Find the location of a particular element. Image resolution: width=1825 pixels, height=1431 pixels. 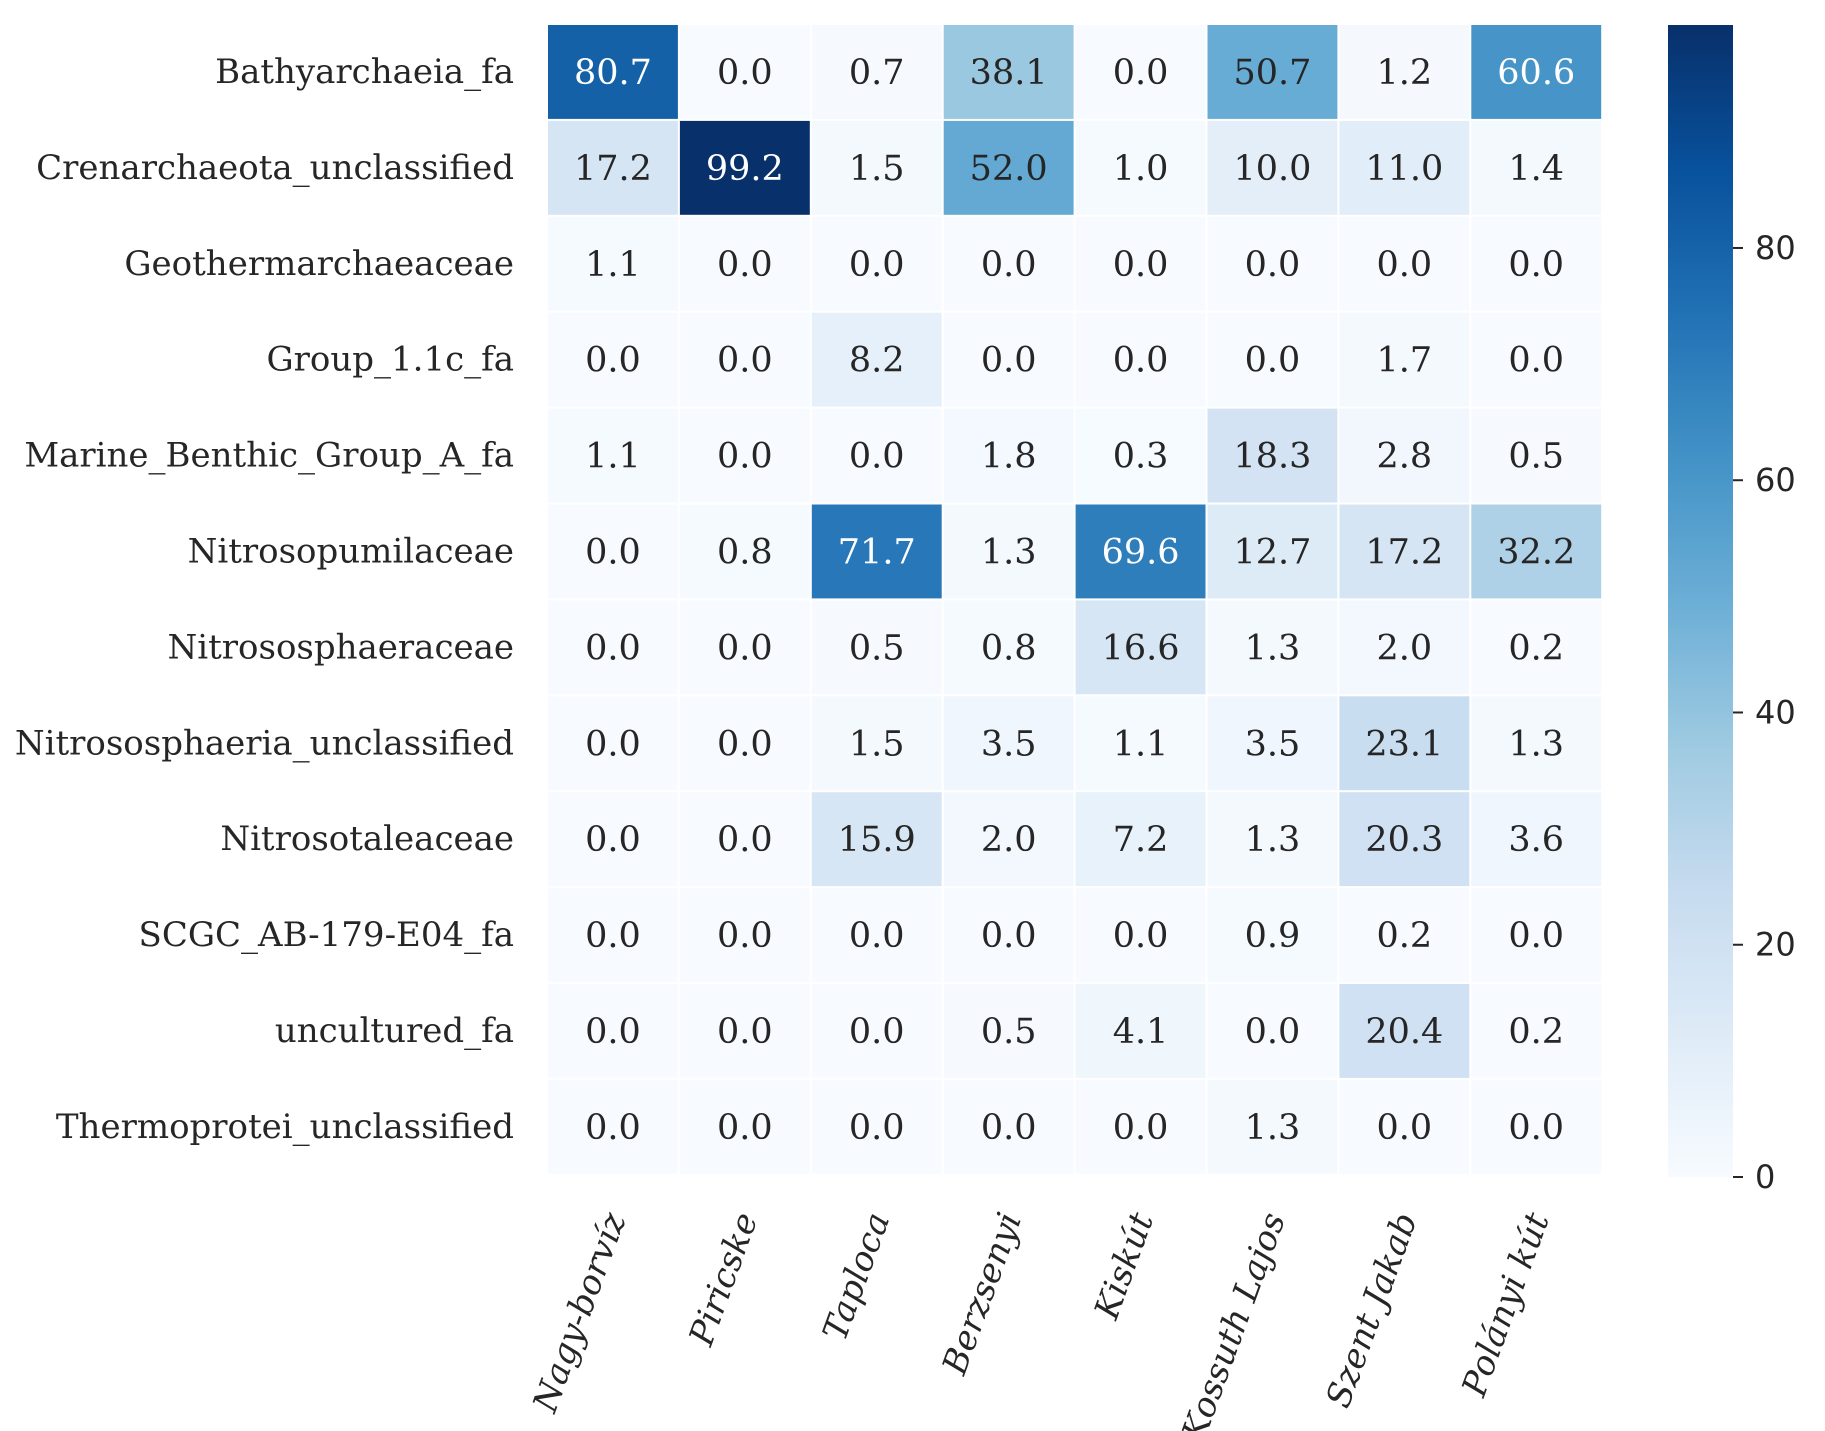

cell-value-label: 12.7 is located at coordinates (1272, 552).